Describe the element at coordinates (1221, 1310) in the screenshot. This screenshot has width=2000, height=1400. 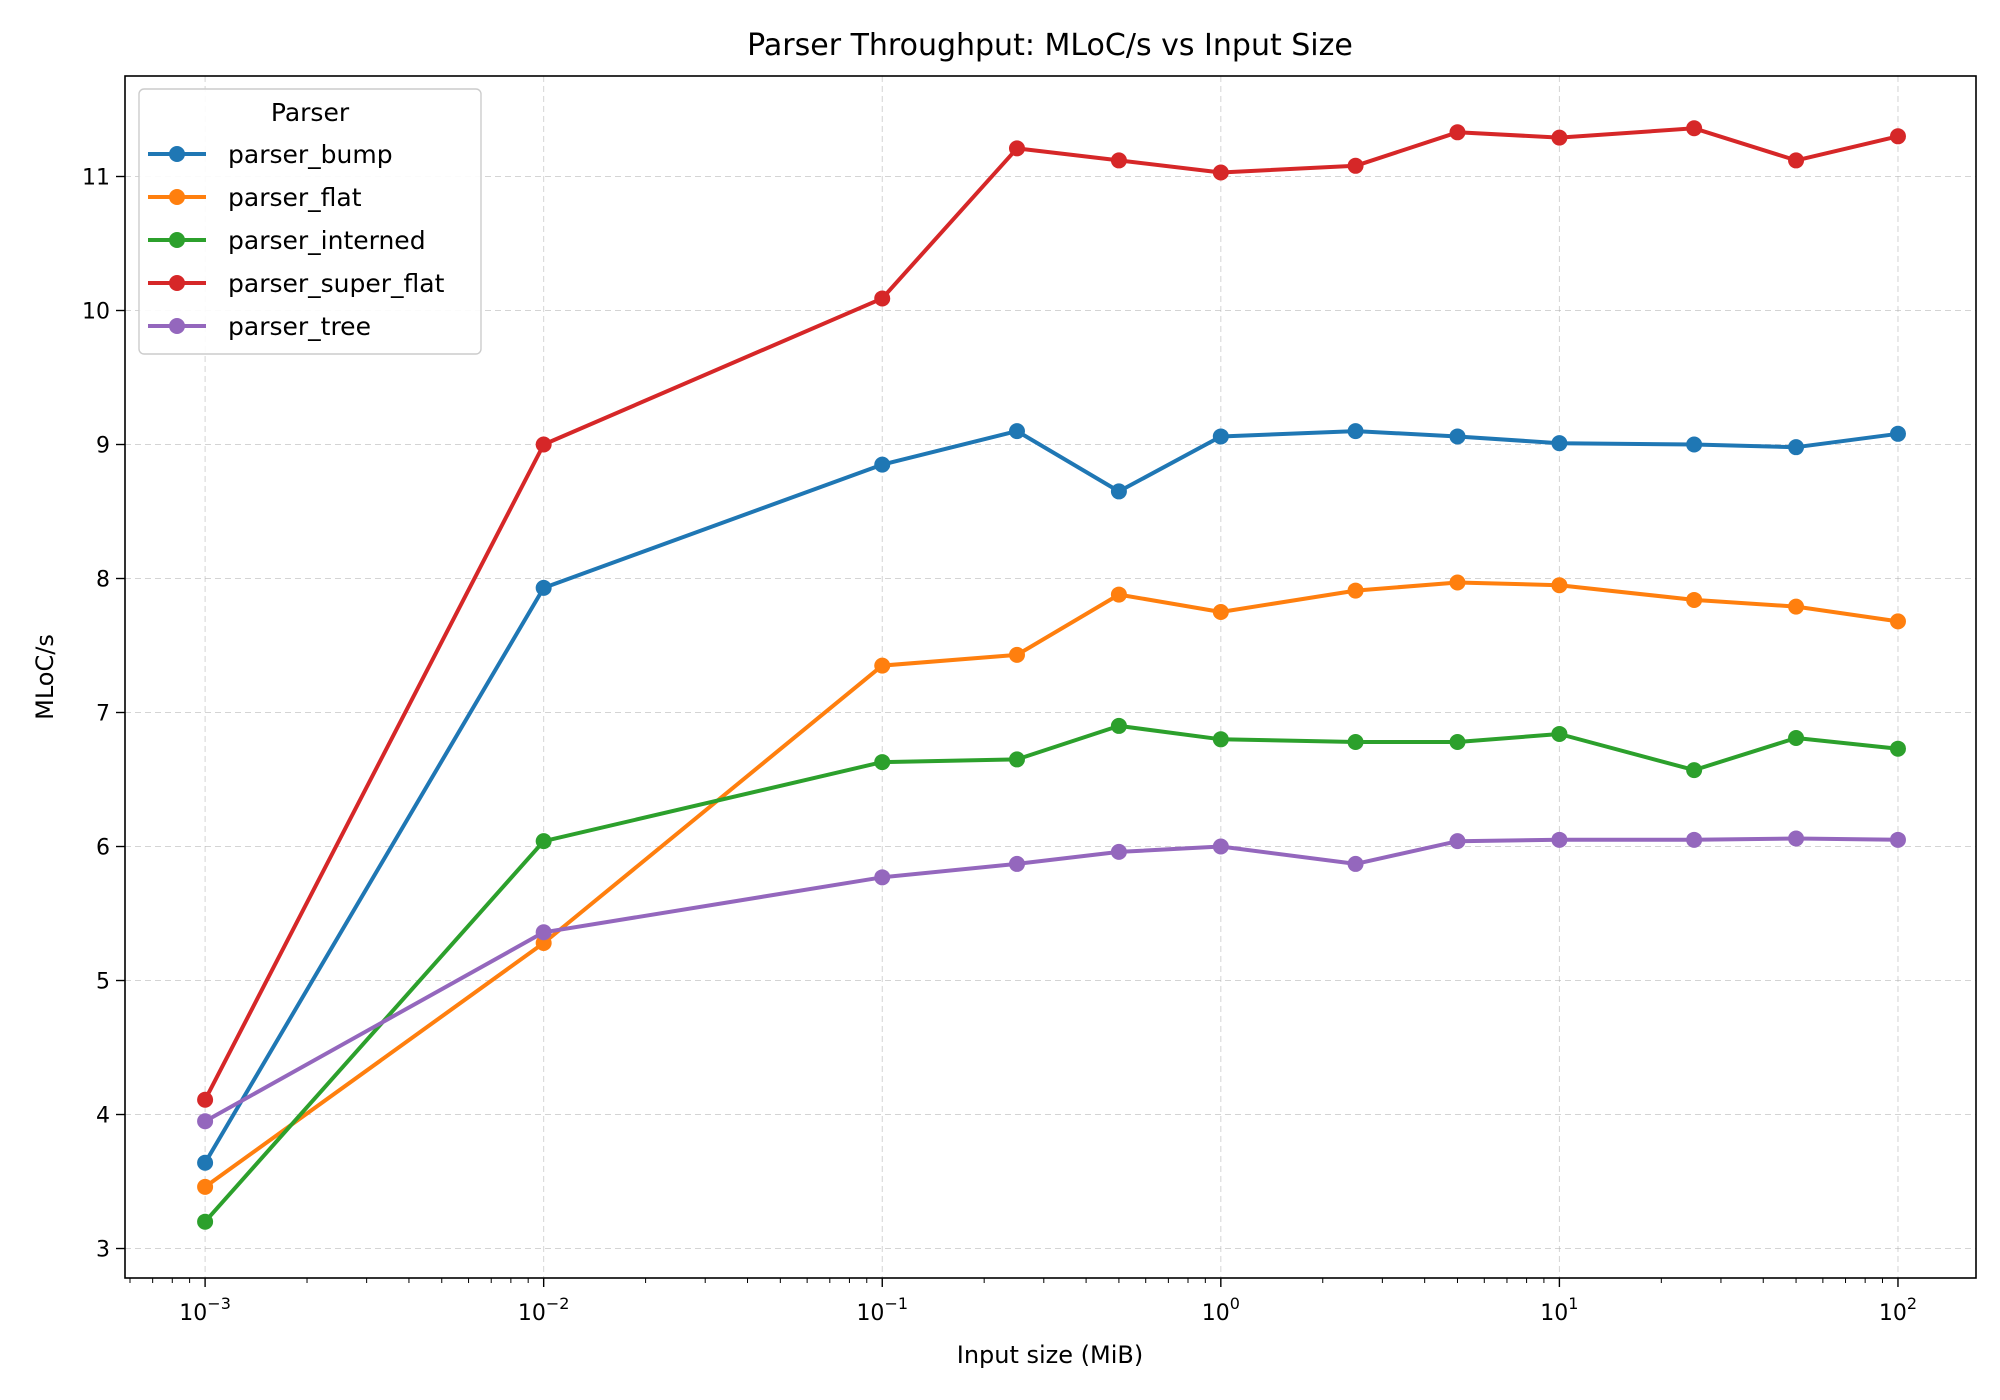
I see `x-tick-label: 10⁰` at that location.